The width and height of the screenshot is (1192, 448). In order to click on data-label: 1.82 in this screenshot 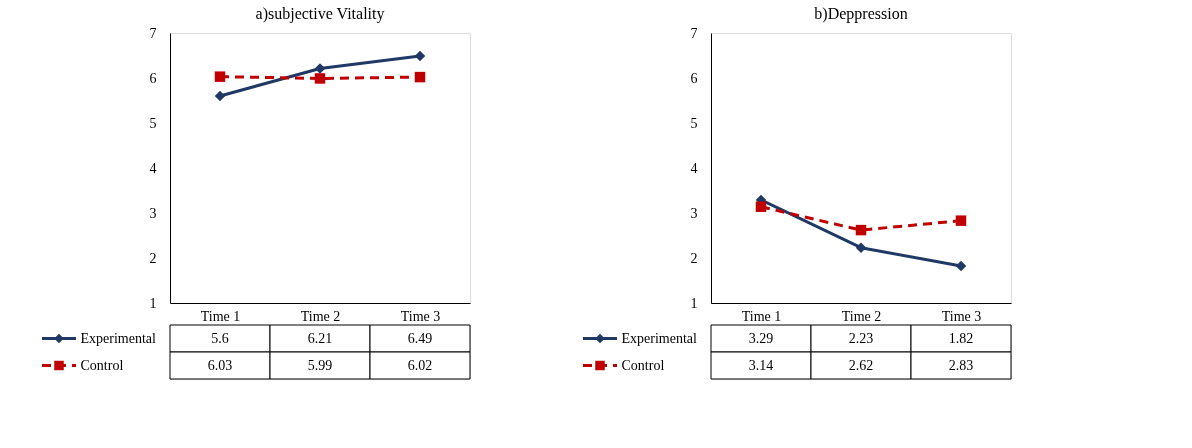, I will do `click(961, 338)`.